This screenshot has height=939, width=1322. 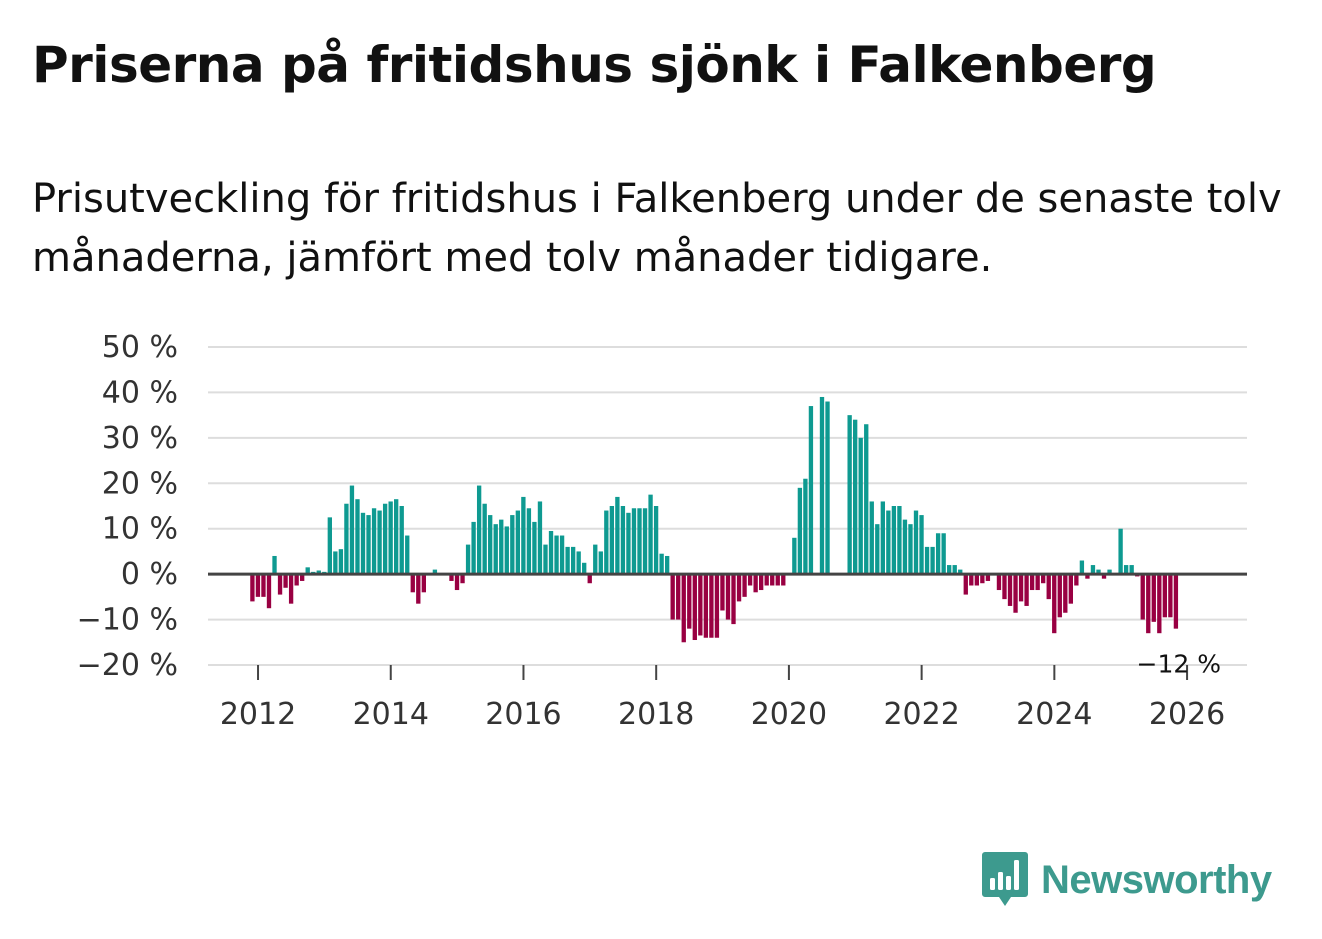 What do you see at coordinates (921, 714) in the screenshot?
I see `x-tick-label: 2022` at bounding box center [921, 714].